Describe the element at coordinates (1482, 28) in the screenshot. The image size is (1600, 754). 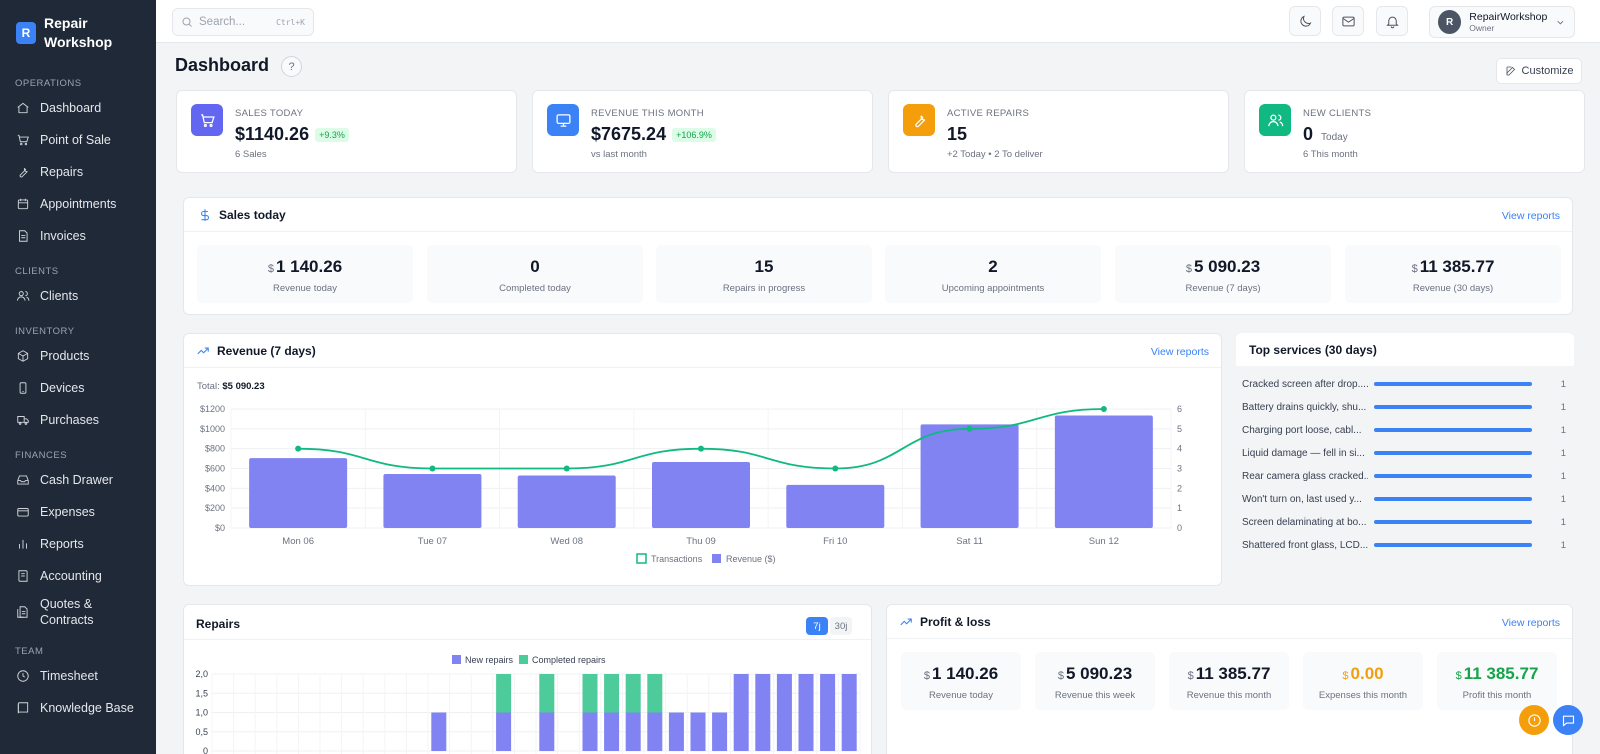
I see `user-role: Owner` at that location.